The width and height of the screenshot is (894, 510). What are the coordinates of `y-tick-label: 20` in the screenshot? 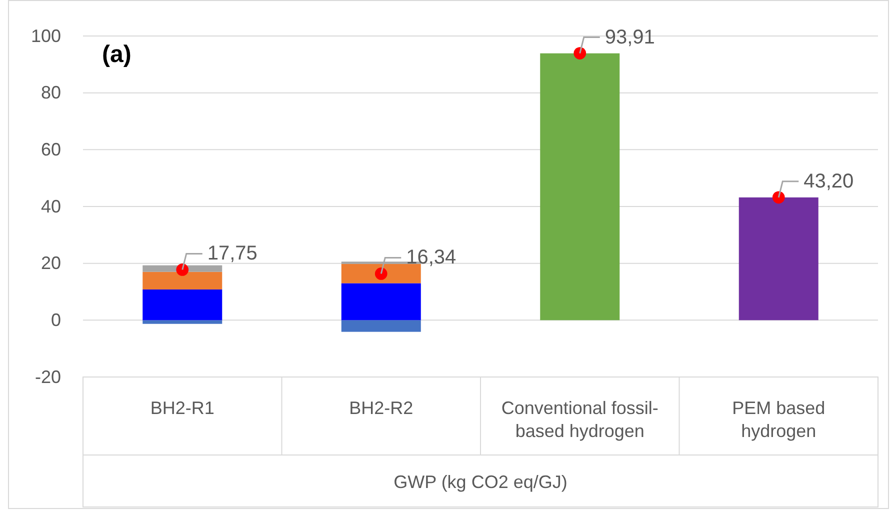 It's located at (50, 263).